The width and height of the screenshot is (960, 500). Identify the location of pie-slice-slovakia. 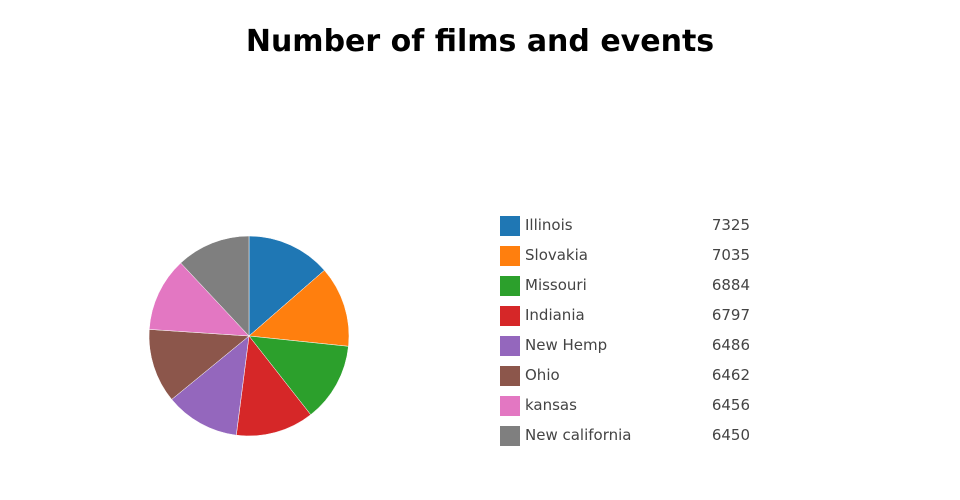
(299, 308).